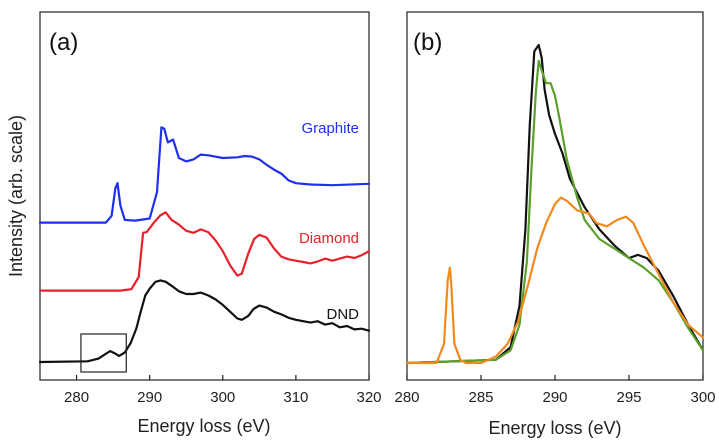  Describe the element at coordinates (480, 397) in the screenshot. I see `x-tick-label: 285` at that location.